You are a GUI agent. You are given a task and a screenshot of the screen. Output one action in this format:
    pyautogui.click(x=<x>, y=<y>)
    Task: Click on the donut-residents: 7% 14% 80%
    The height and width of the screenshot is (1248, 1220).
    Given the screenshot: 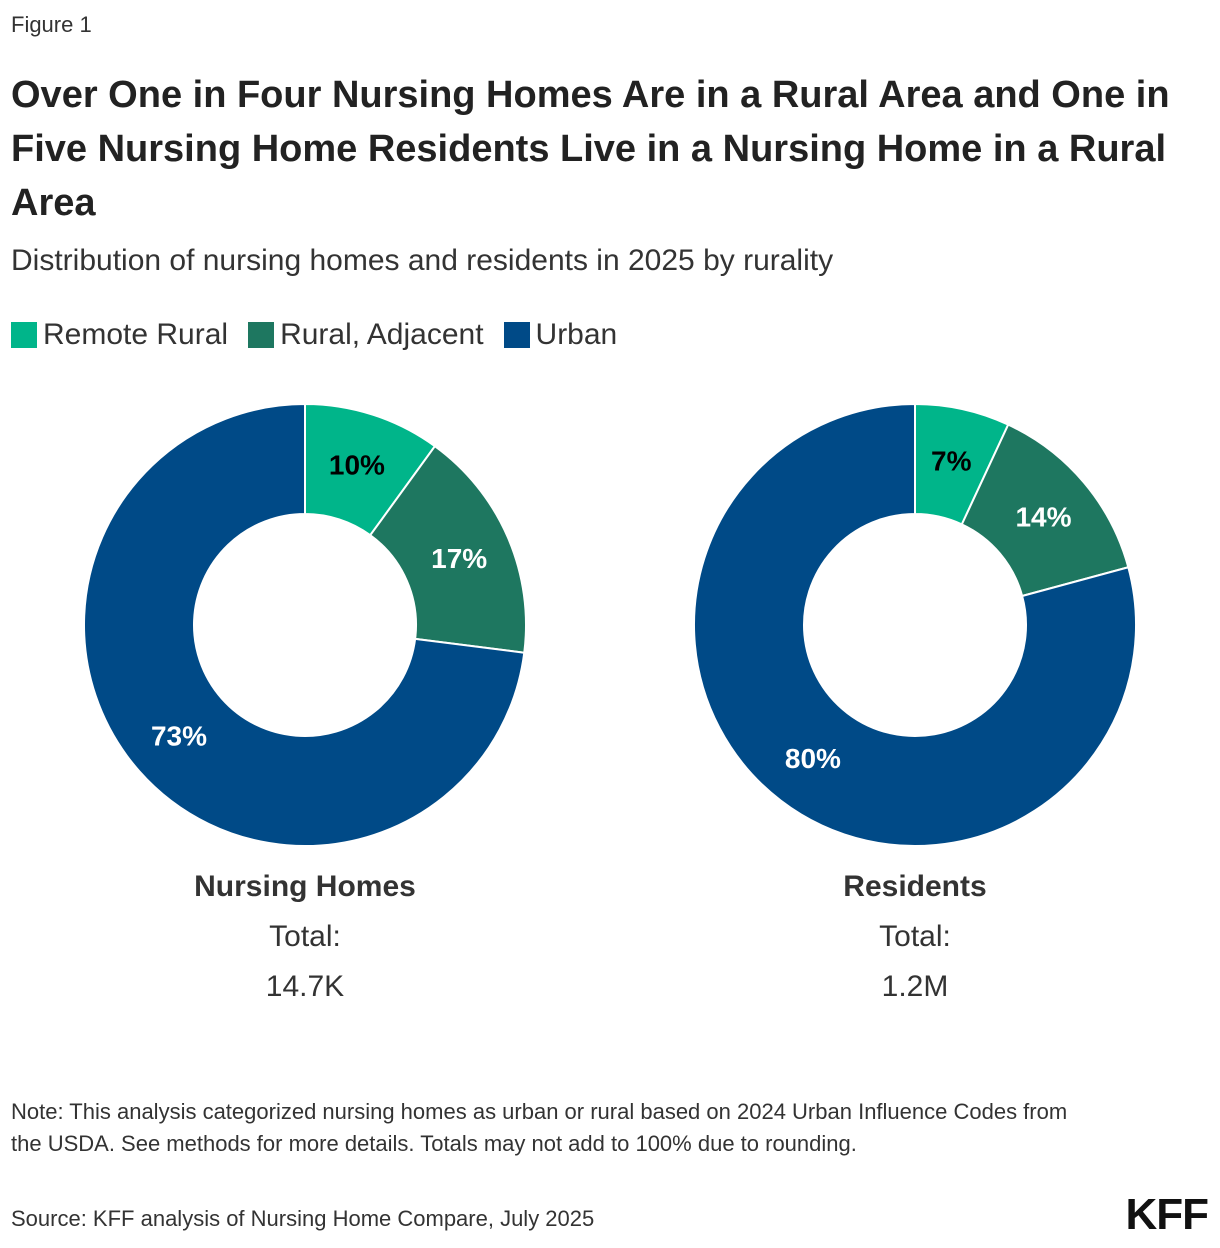 What is the action you would take?
    pyautogui.click(x=915, y=624)
    